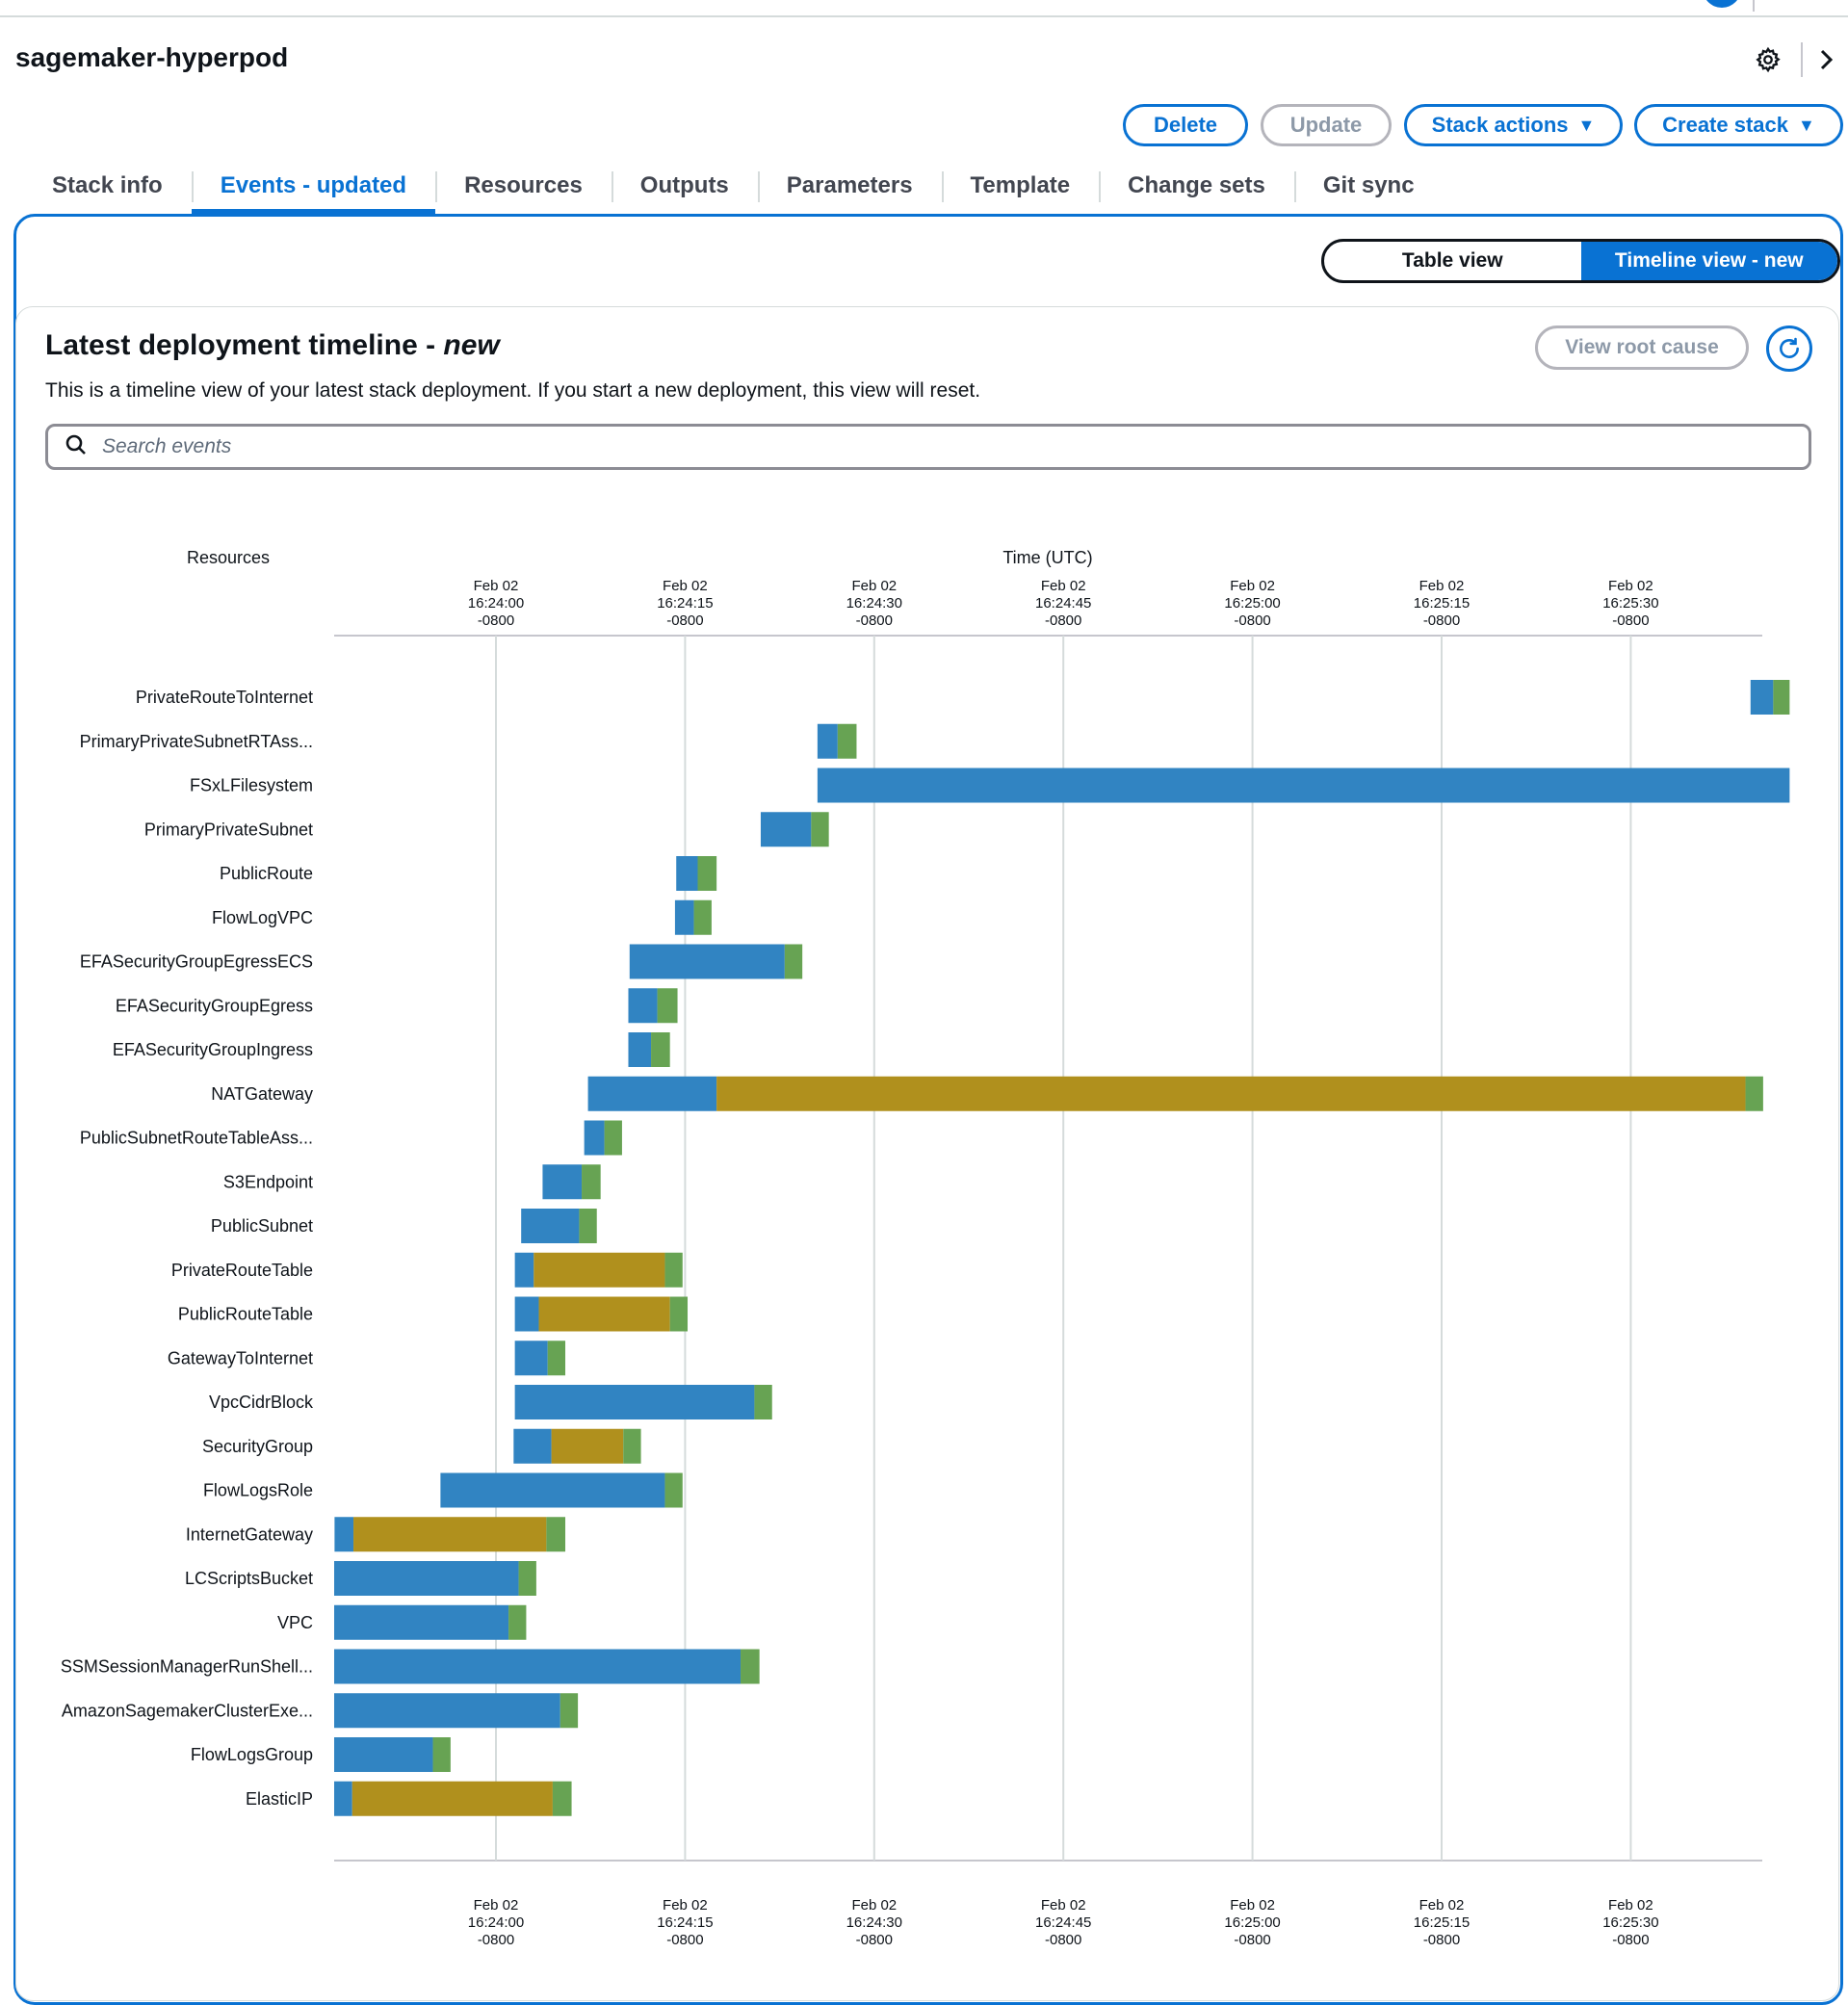  What do you see at coordinates (262, 1226) in the screenshot?
I see `resource-label: PublicSubnet` at bounding box center [262, 1226].